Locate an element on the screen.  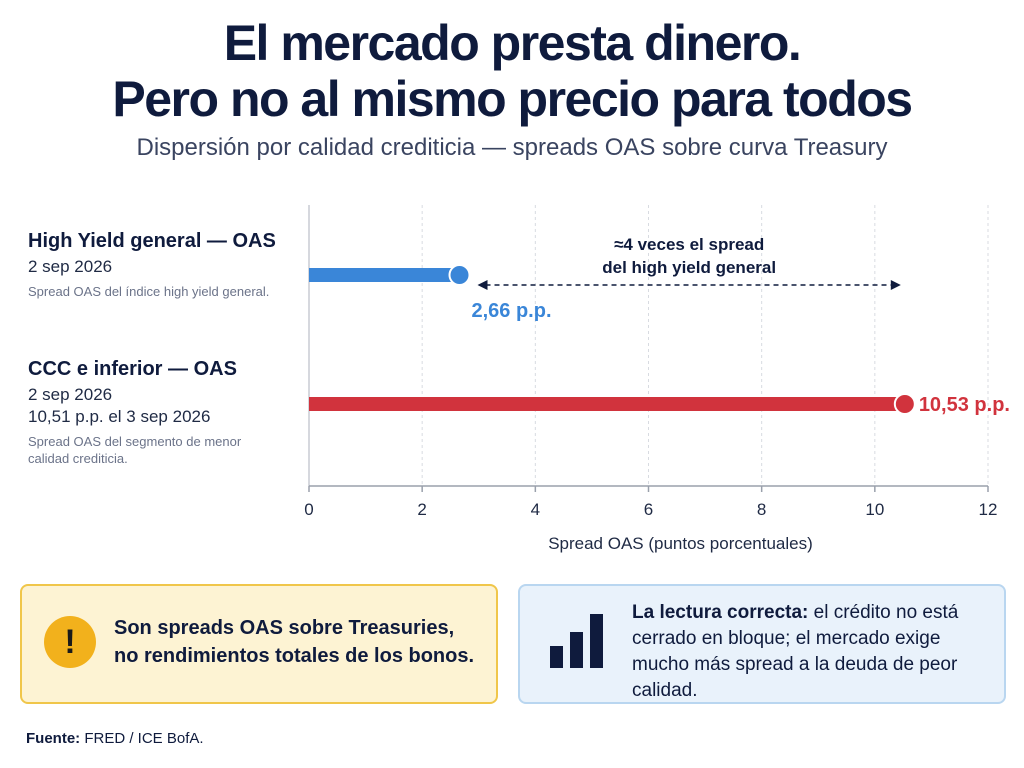
row-title: CCC e inferior — OAS is located at coordinates (132, 369).